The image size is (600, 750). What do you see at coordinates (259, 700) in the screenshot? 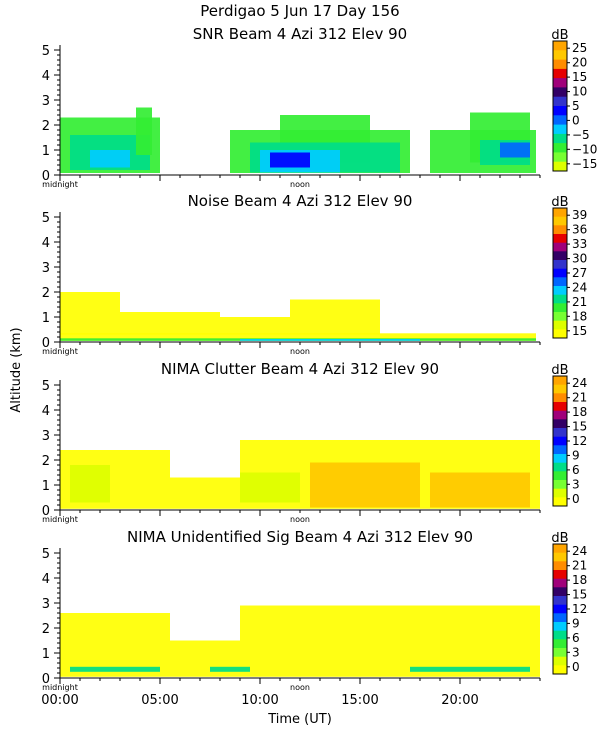
I see `x-tick-label: 10:00` at bounding box center [259, 700].